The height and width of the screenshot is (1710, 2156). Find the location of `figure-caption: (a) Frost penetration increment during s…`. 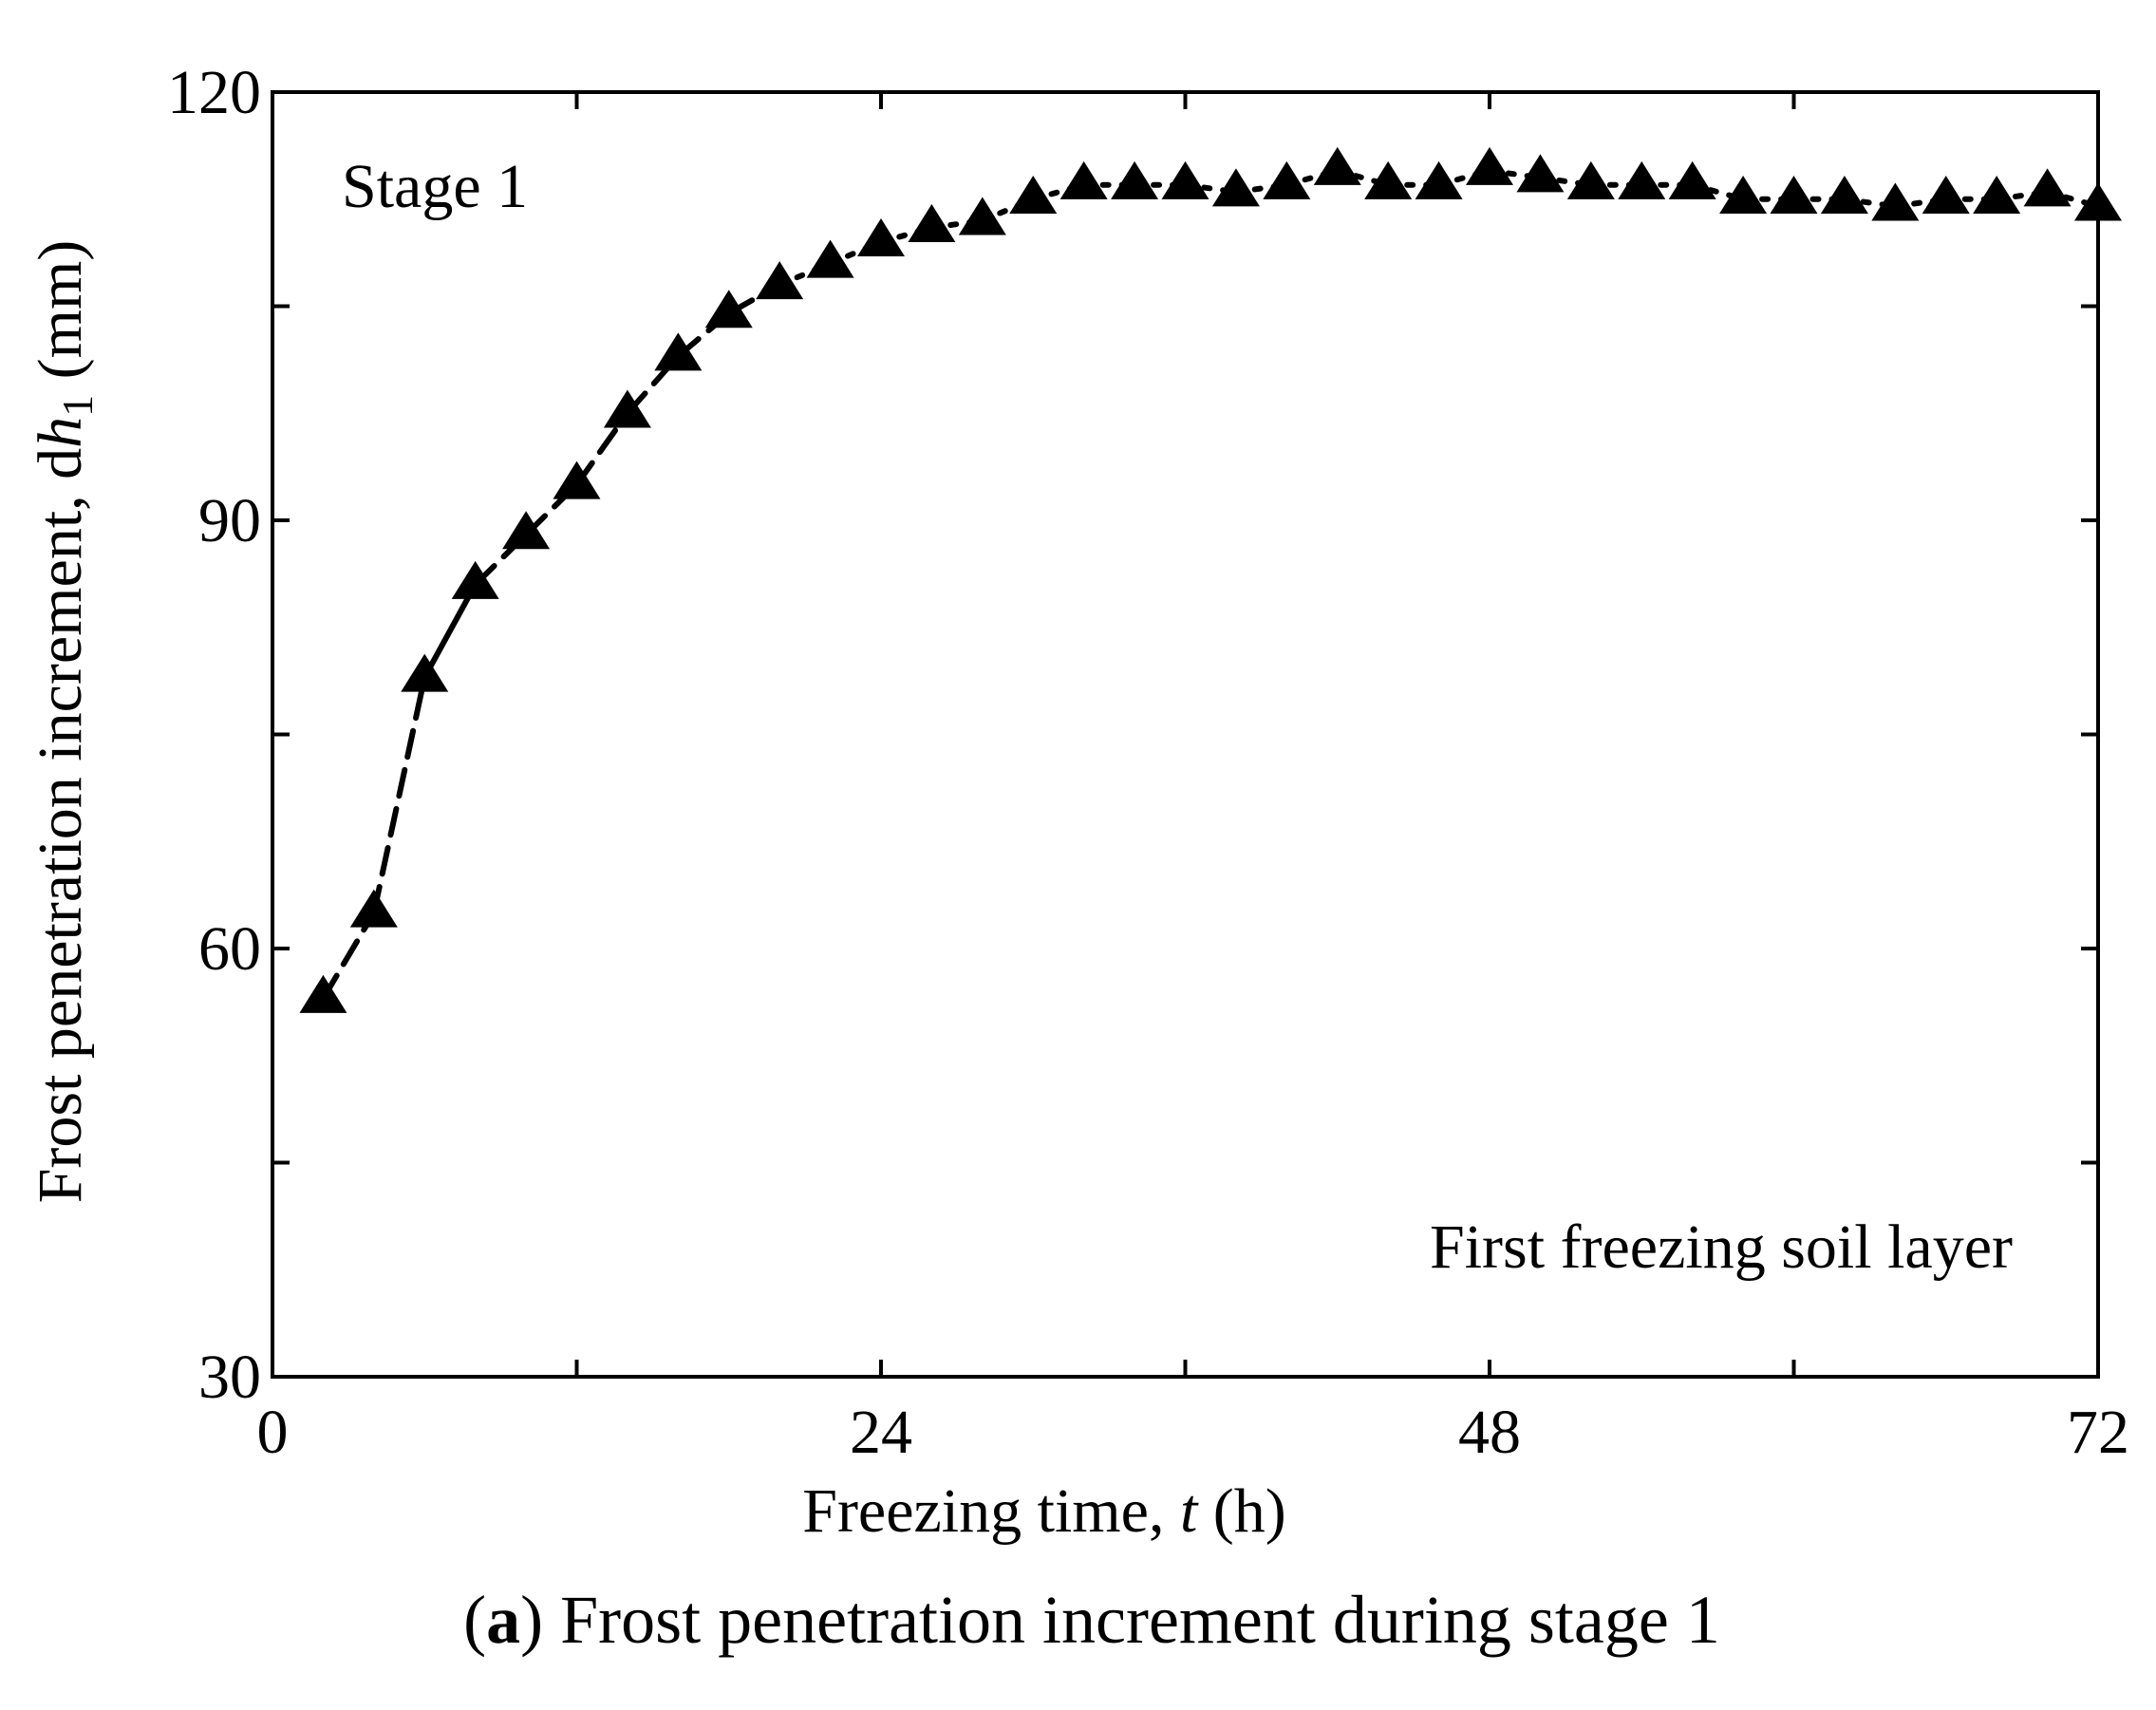

figure-caption: (a) Frost penetration increment during s… is located at coordinates (1091, 1620).